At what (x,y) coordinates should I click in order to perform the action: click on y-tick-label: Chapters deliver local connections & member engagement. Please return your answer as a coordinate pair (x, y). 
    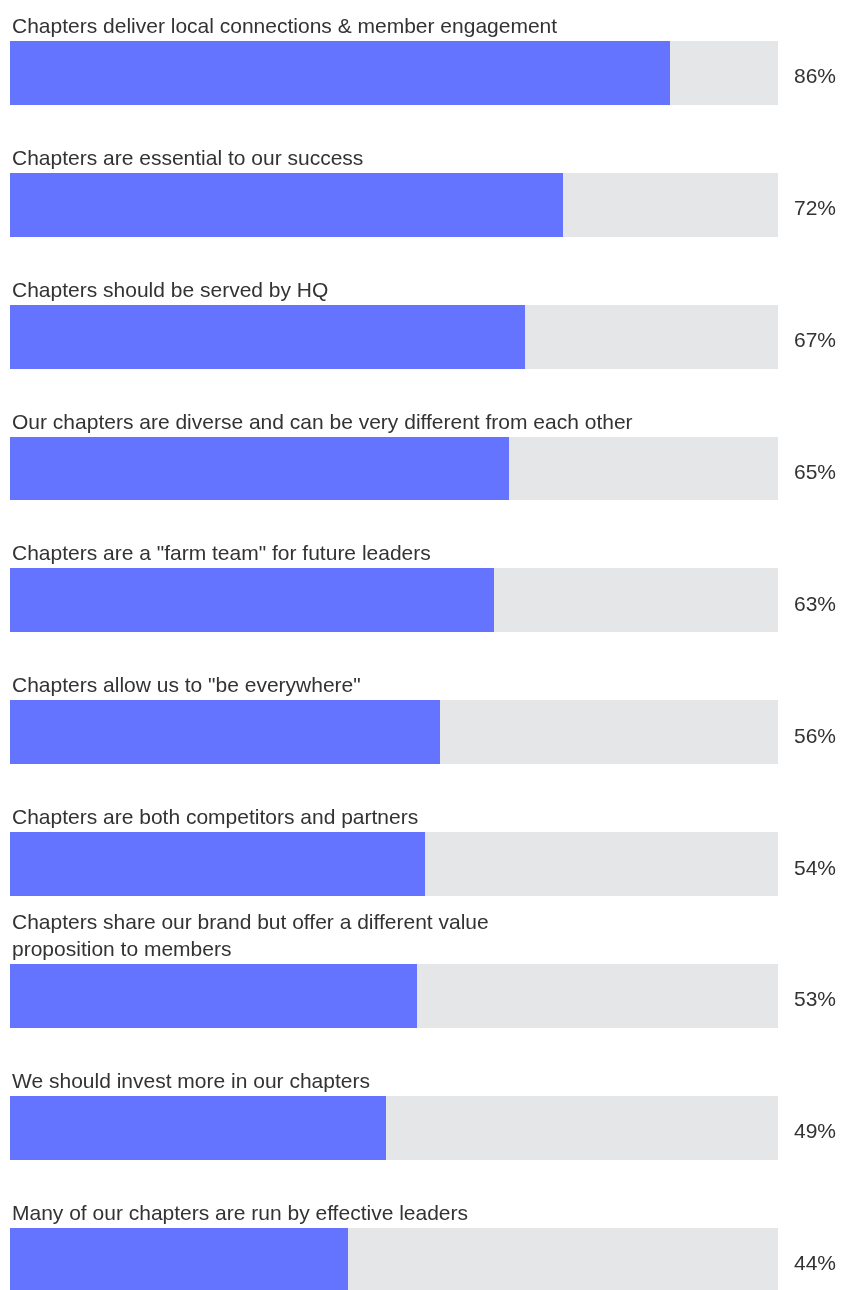
    Looking at the image, I should click on (285, 25).